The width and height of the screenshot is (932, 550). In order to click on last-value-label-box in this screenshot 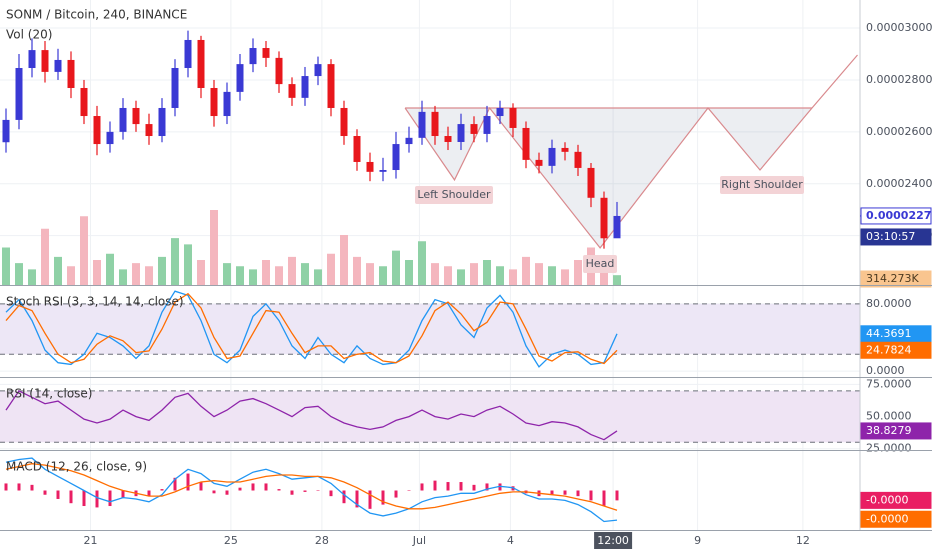, I will do `click(896, 519)`.